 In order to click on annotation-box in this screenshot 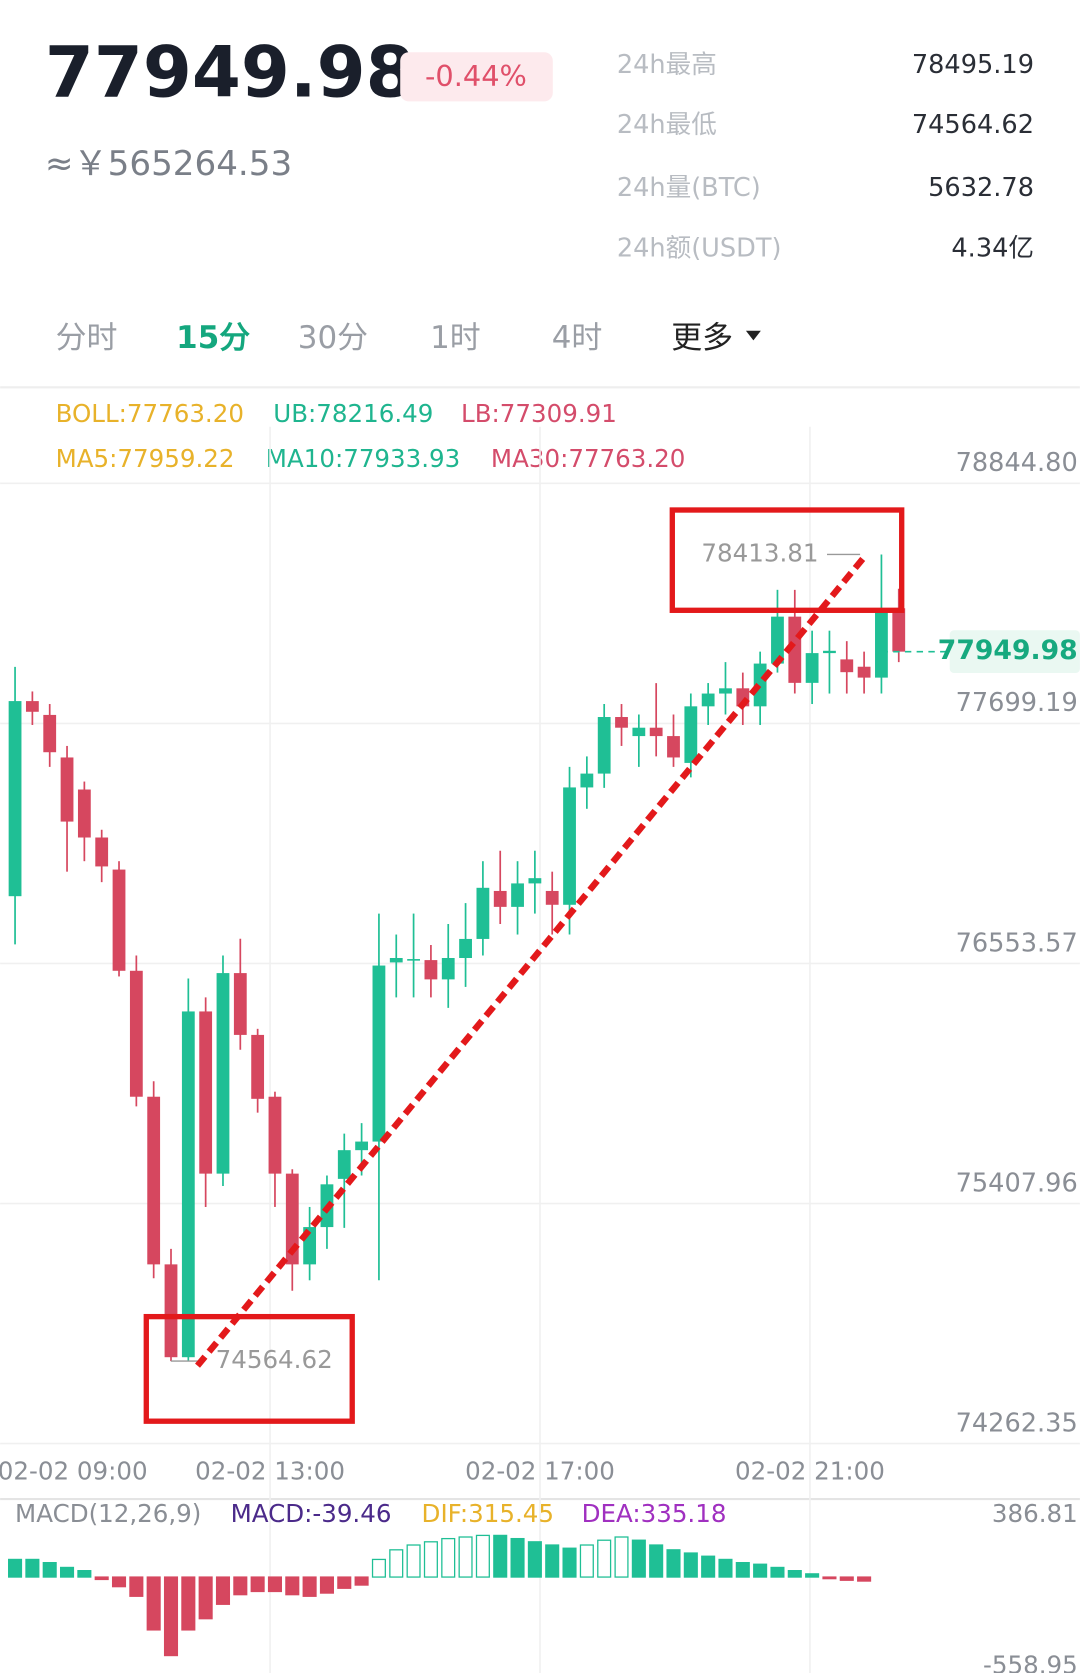, I will do `click(249, 1368)`.